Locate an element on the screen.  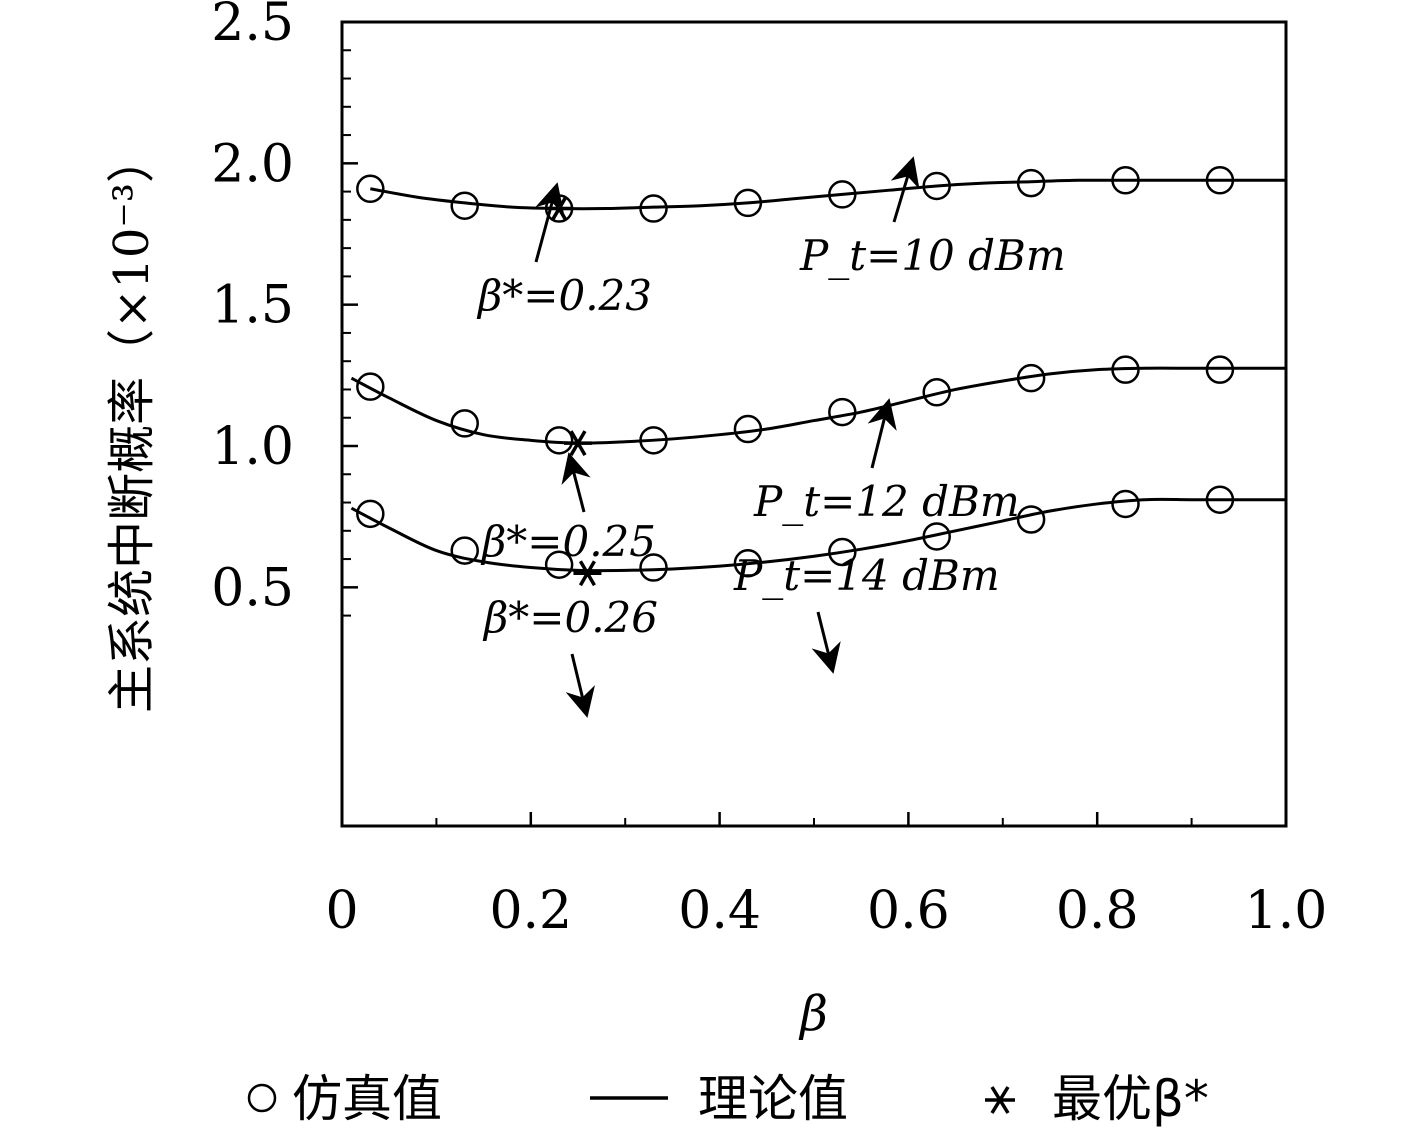
legend: 仿真值 理论值 最优β* is located at coordinates (728, 1099).